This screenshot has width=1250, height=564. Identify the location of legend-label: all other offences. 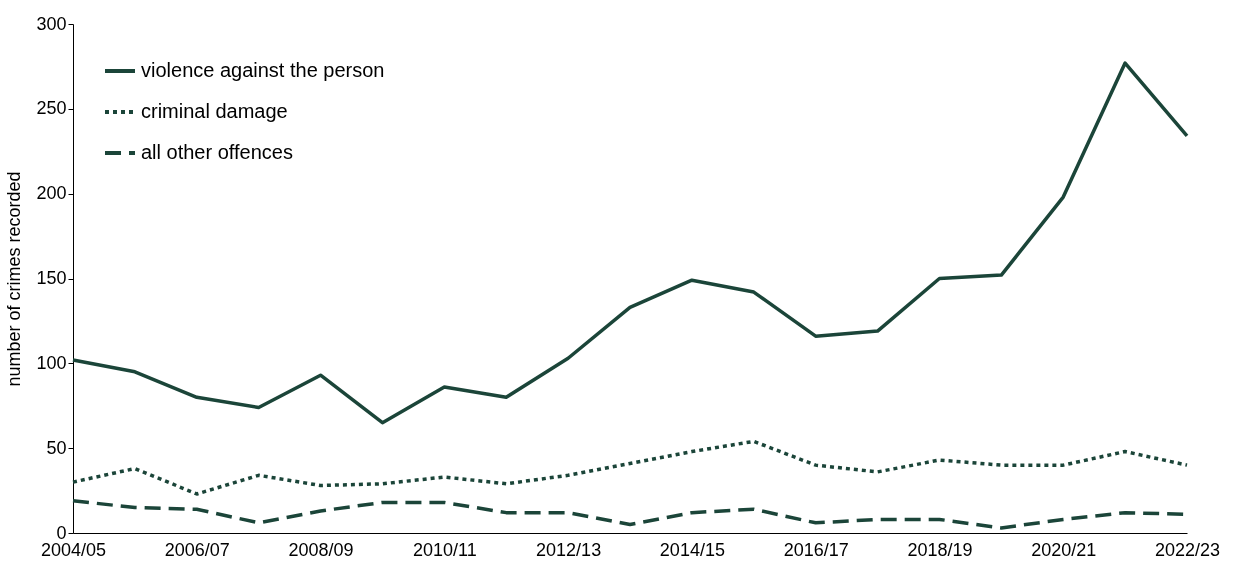
(217, 152).